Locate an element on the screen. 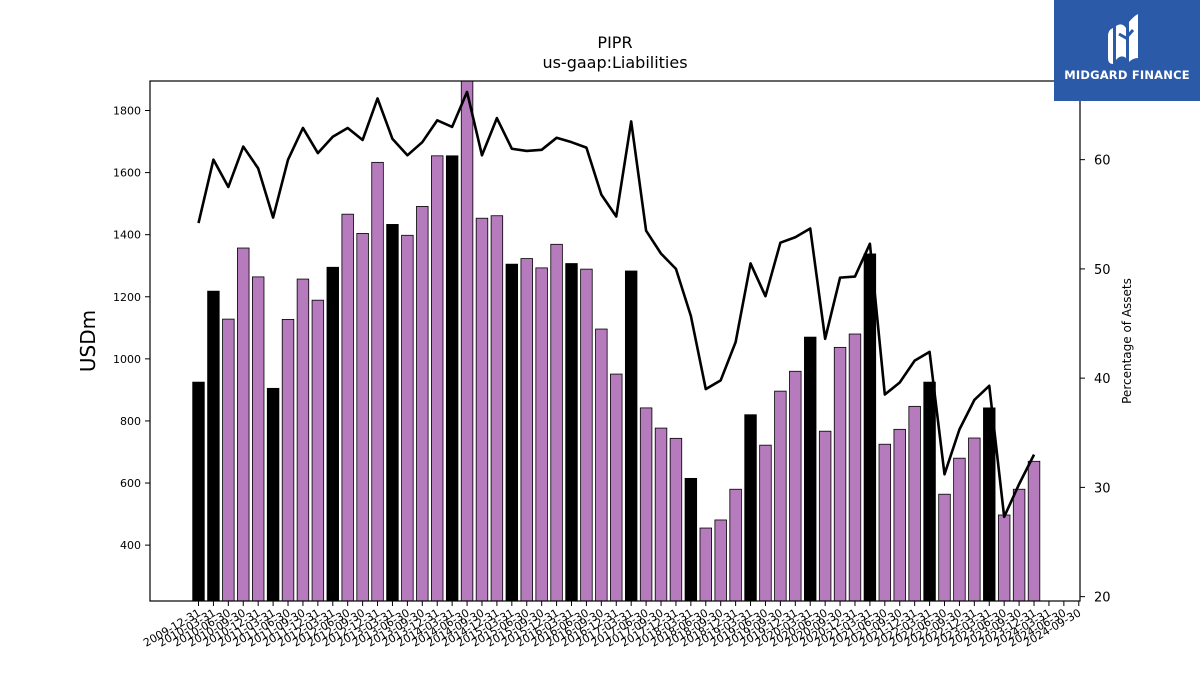 The image size is (1200, 675). y-right-tick-label: 60 is located at coordinates (1102, 161).